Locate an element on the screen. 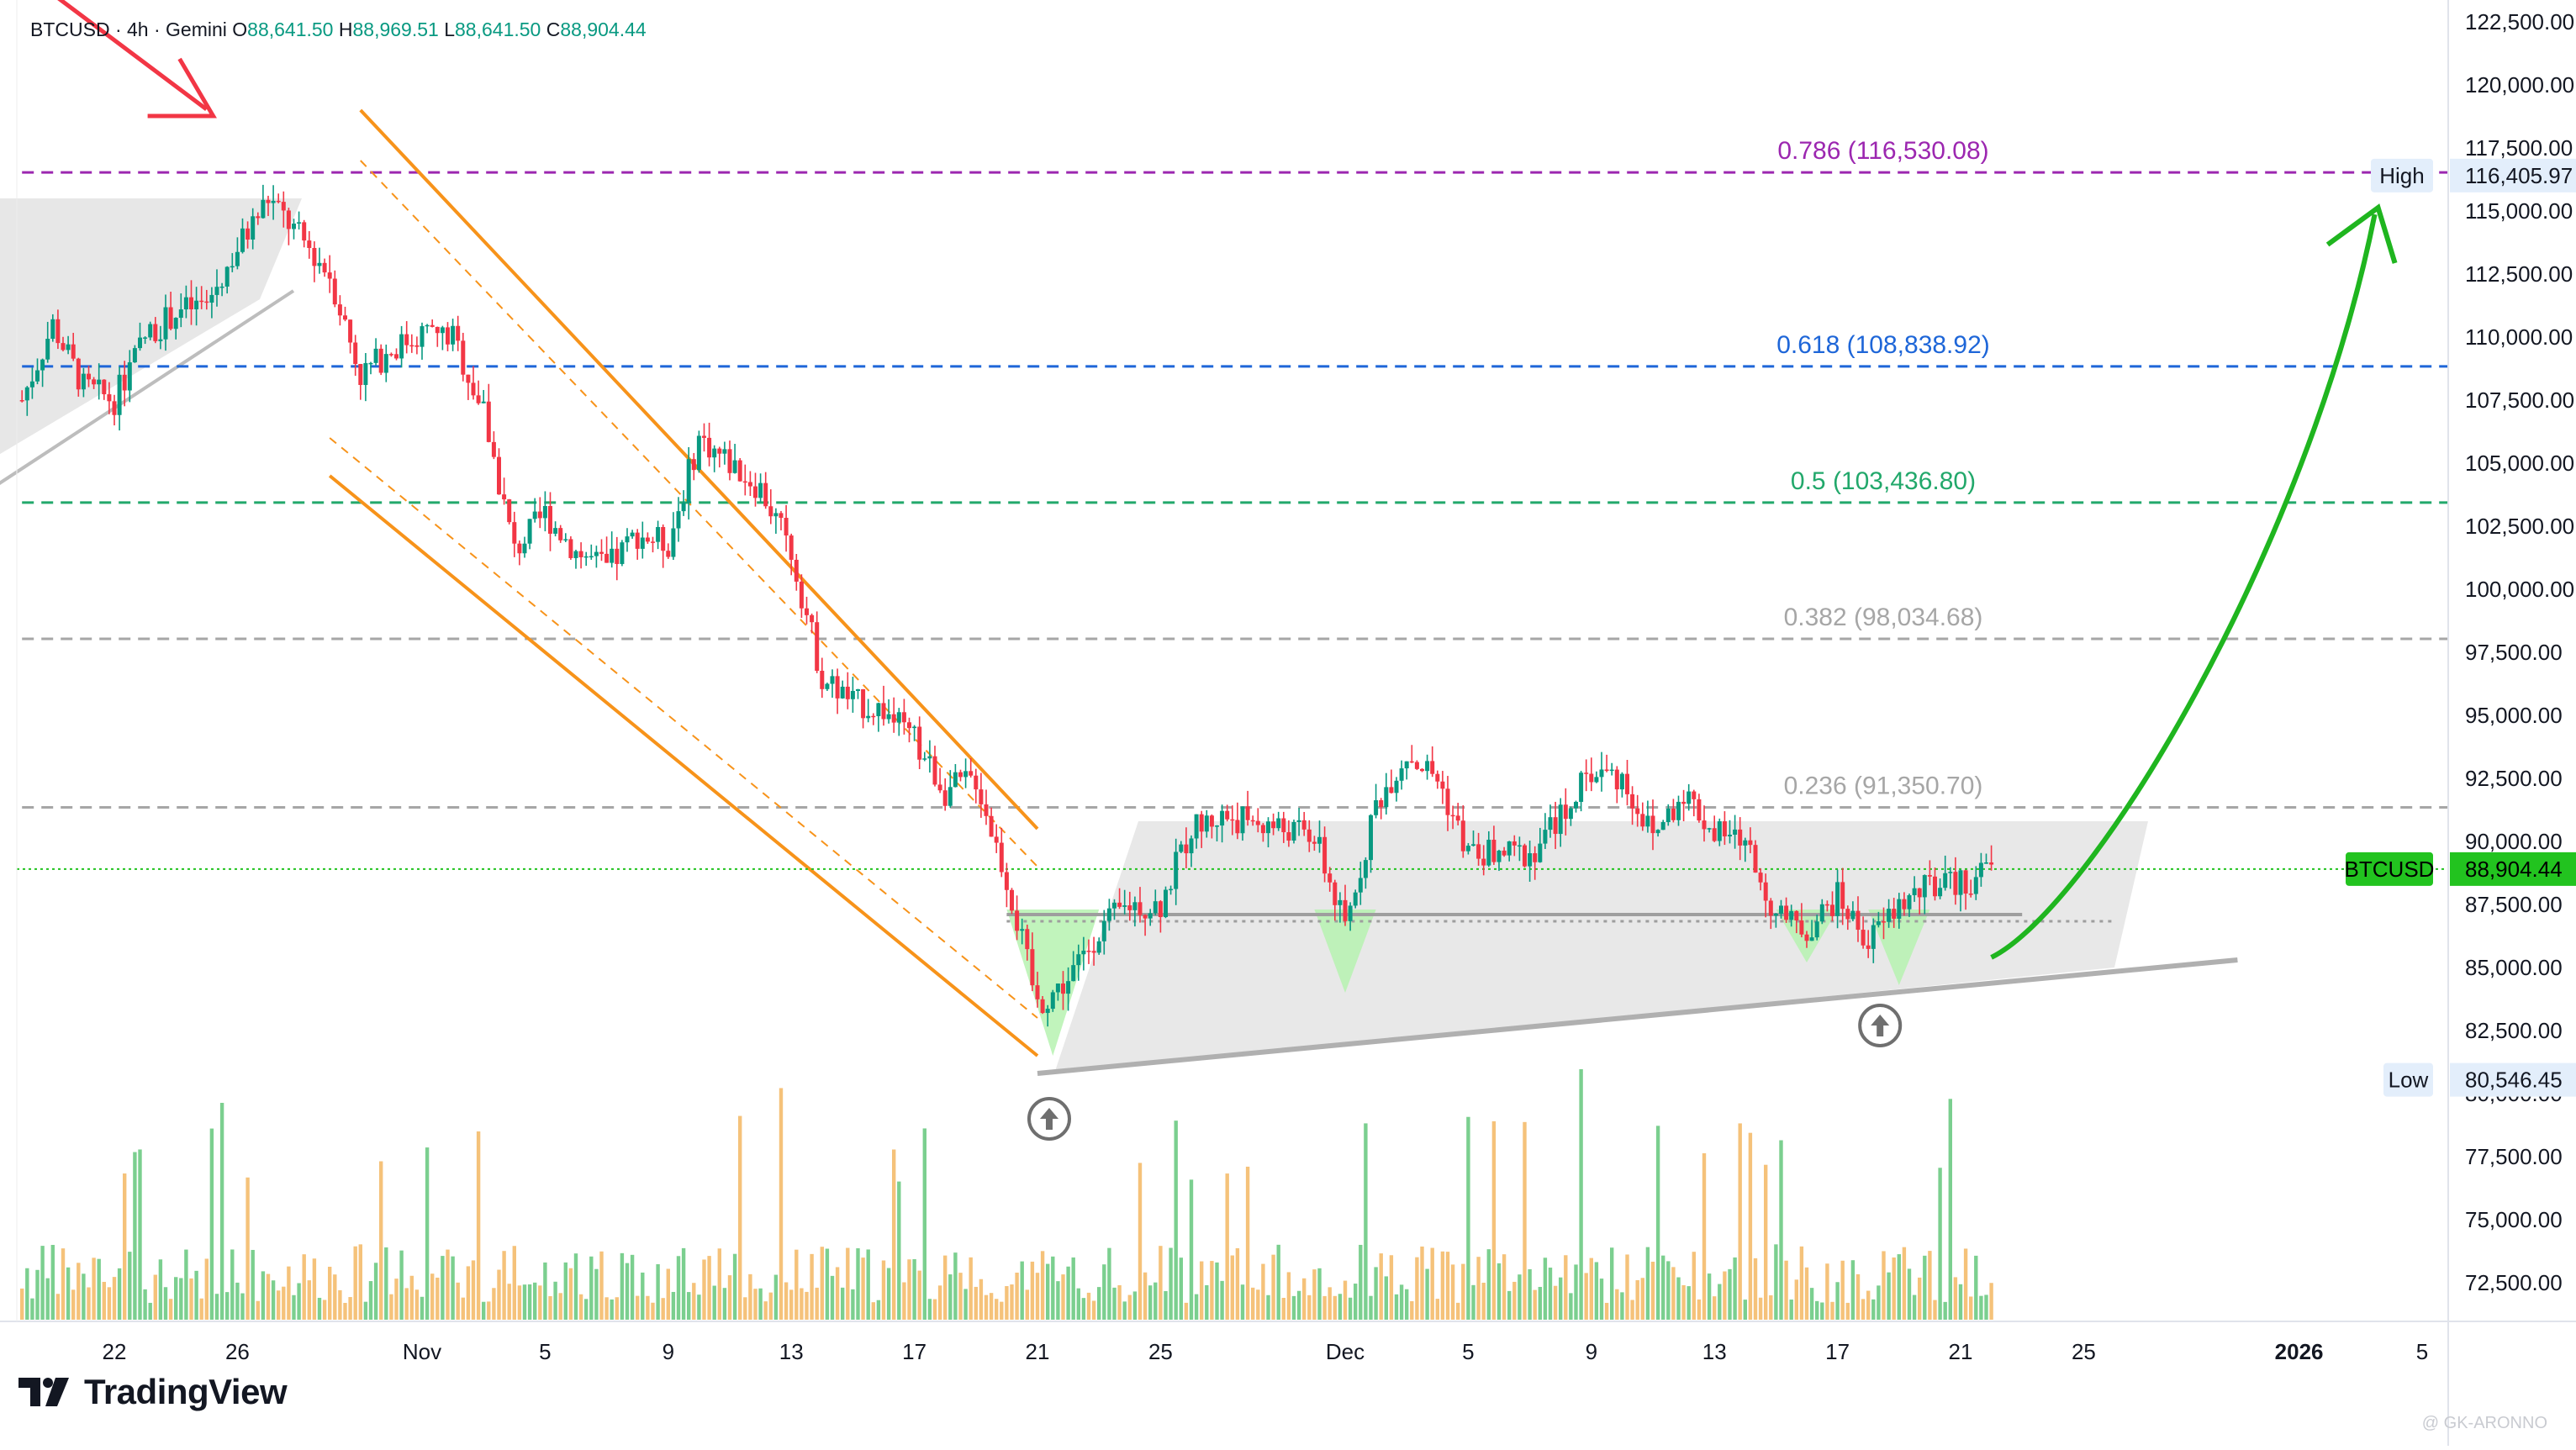  tradingview-logo: TradingView is located at coordinates (153, 1392).